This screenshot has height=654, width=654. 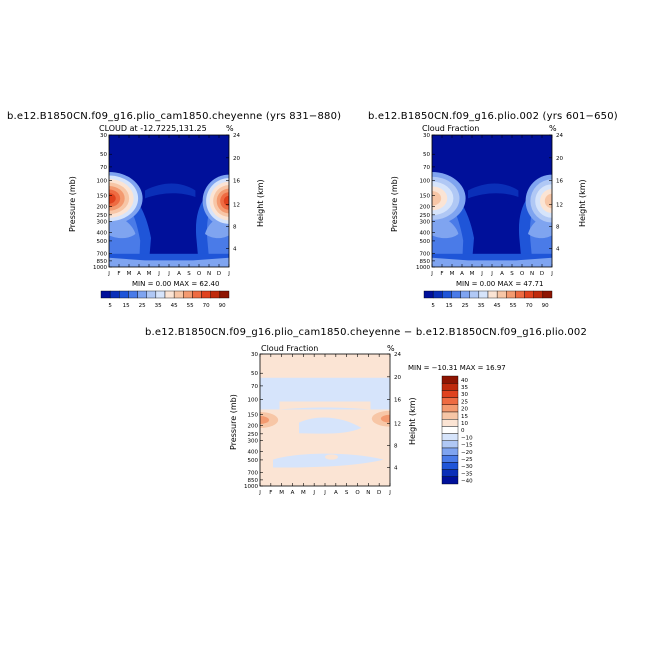 I want to click on month-label: F, so click(x=441, y=274).